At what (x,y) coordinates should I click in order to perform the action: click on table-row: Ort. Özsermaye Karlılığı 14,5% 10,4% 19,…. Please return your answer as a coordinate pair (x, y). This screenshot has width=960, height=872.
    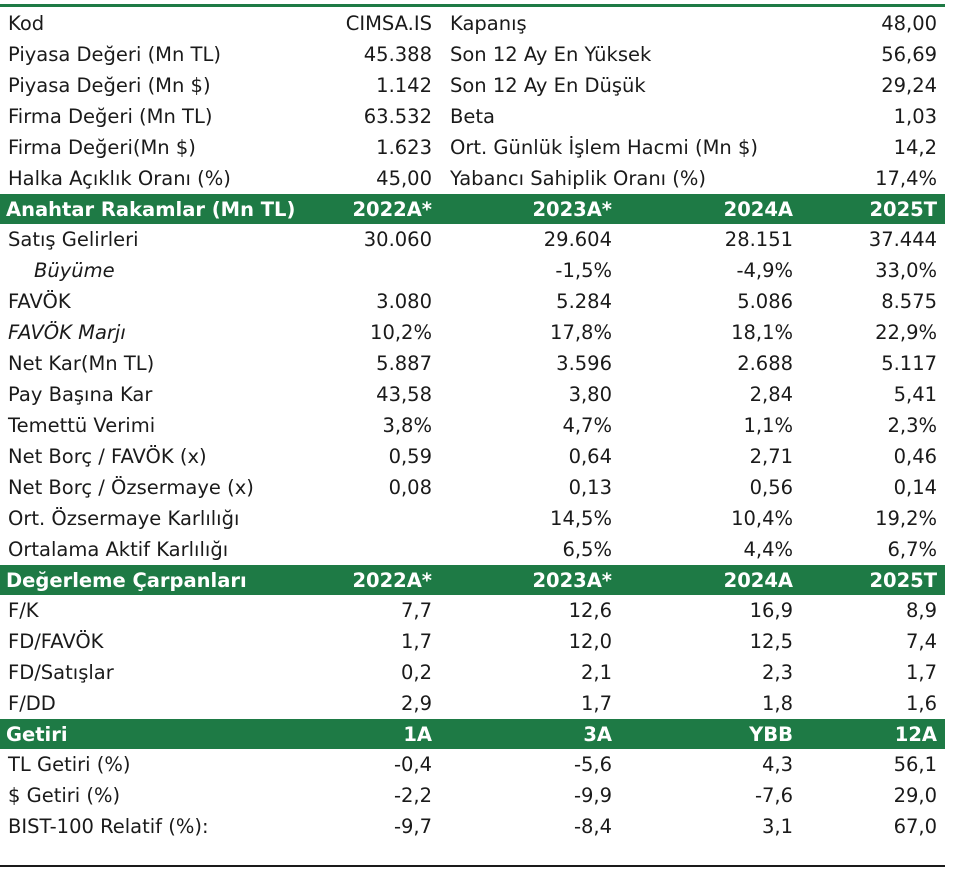
    Looking at the image, I should click on (472, 518).